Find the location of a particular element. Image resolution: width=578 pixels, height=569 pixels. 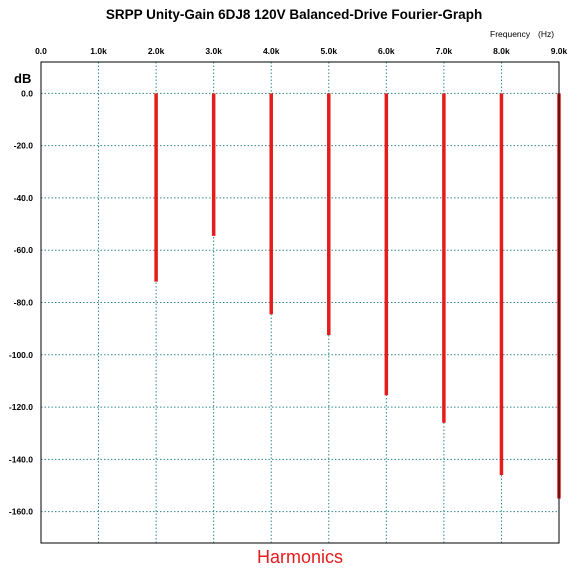

x-tick-labels: 0.0 1.0k 2.0k 3.0k 4.0k 5.0k 6.0k 7.0k 8.0k 9.0k is located at coordinates (301, 51).